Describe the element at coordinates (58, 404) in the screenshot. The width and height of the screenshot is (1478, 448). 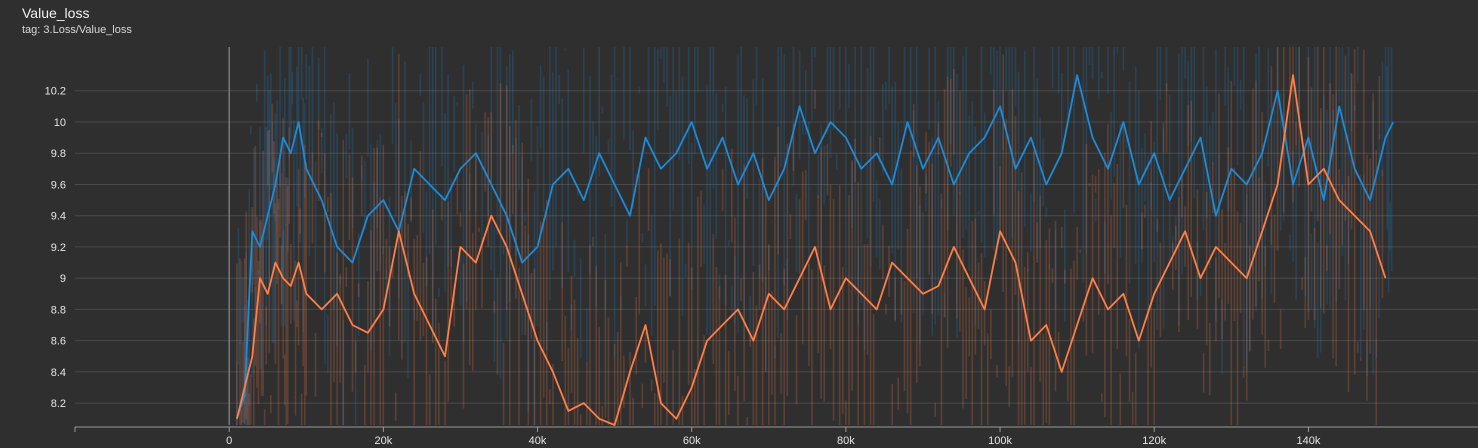
I see `y-tick-label: 8.2` at that location.